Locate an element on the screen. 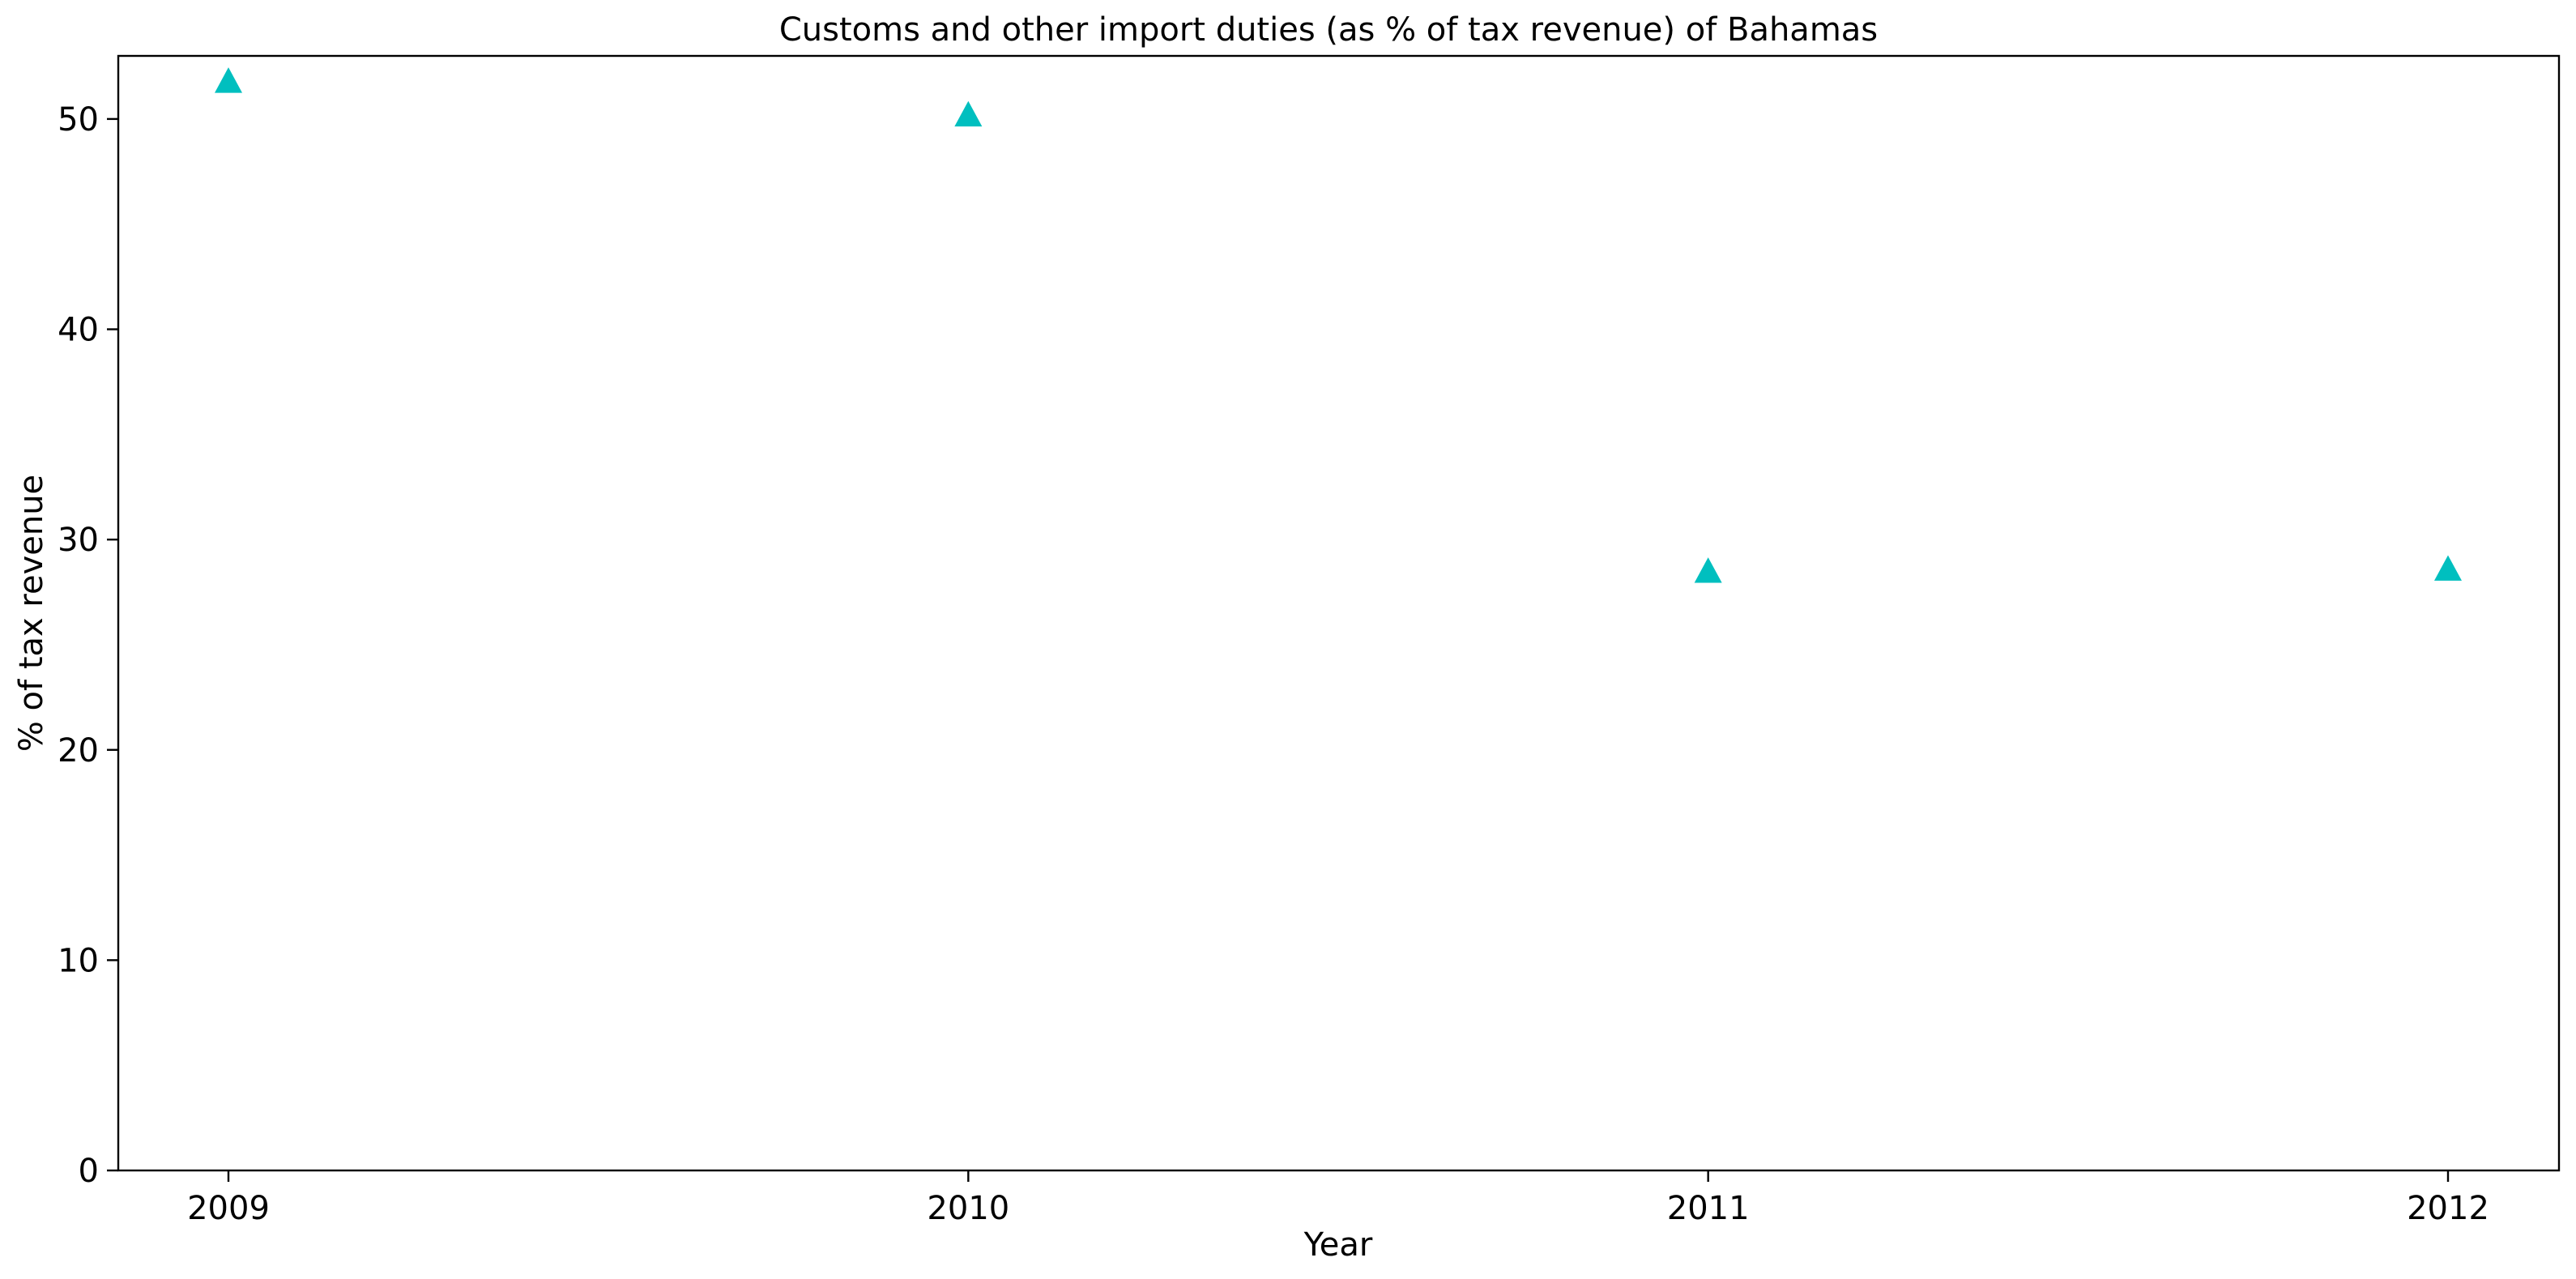  data-point-2010 is located at coordinates (968, 113).